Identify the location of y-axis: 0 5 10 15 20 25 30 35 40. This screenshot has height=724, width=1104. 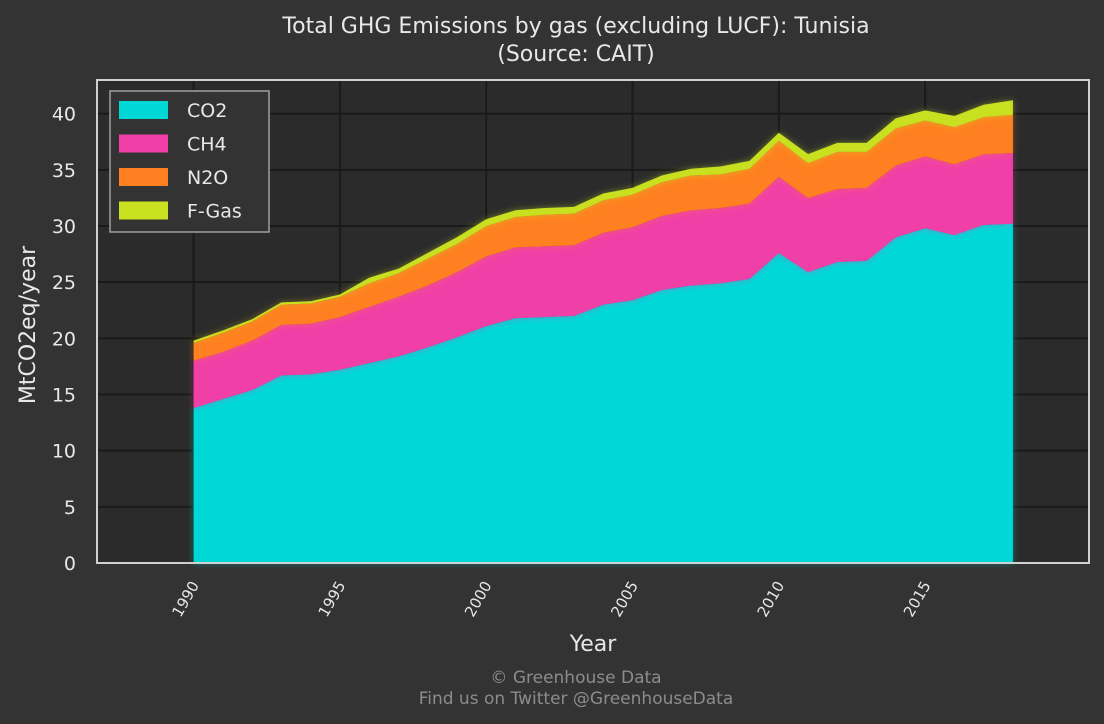
(64, 339).